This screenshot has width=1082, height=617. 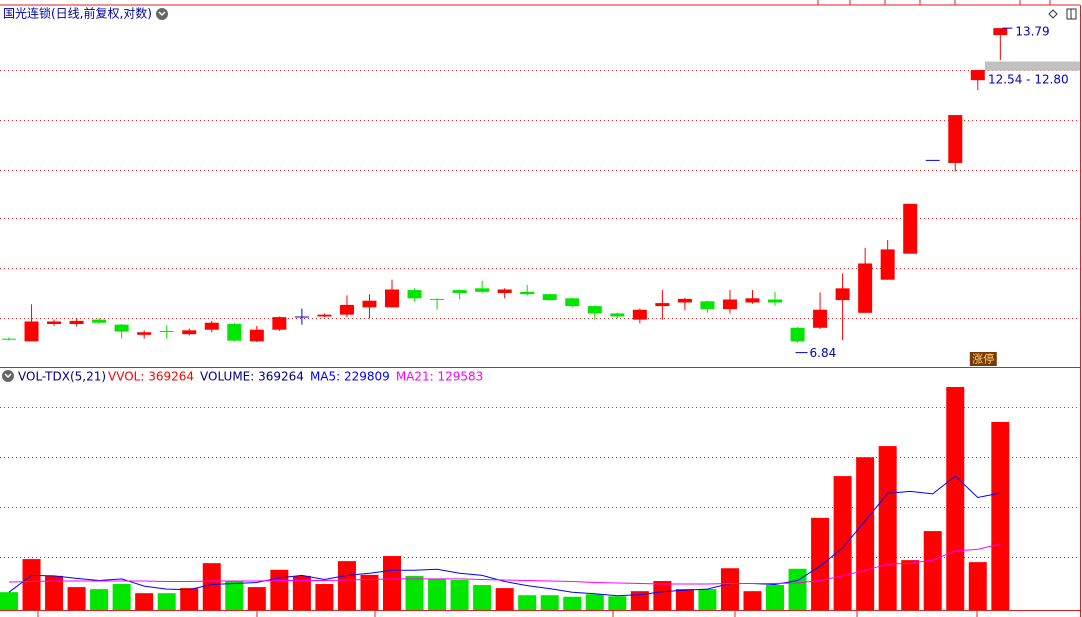 What do you see at coordinates (252, 377) in the screenshot?
I see `readout: VOLUME: 369264` at bounding box center [252, 377].